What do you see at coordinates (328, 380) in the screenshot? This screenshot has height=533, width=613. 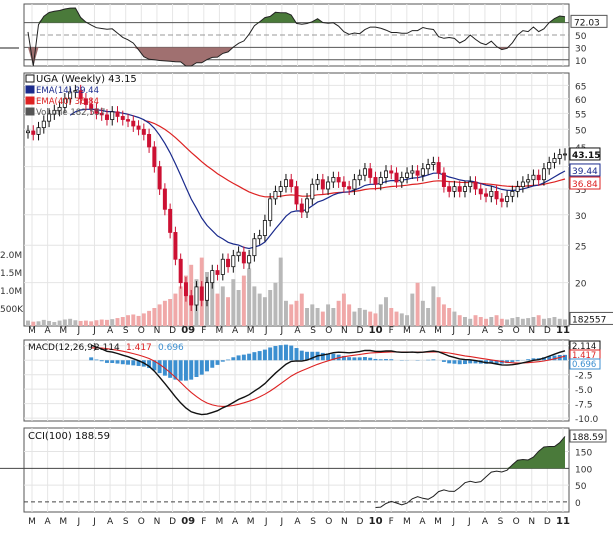 I see `macd-line` at bounding box center [328, 380].